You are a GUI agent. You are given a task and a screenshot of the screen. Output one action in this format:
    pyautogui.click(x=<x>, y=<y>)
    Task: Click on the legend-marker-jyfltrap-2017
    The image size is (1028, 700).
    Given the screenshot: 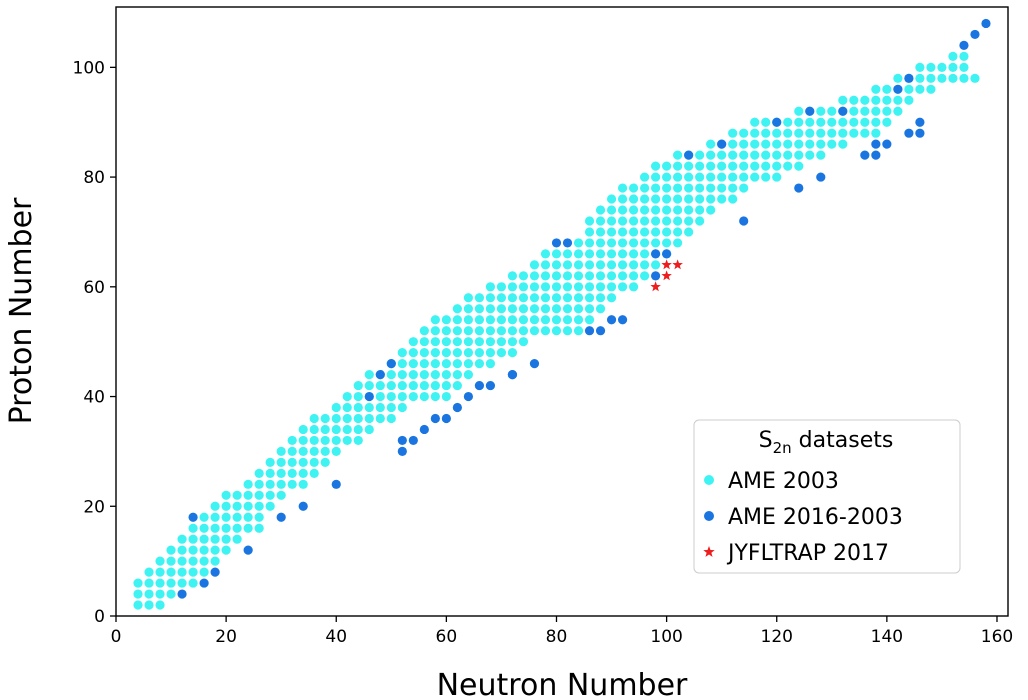 What is the action you would take?
    pyautogui.click(x=709, y=551)
    